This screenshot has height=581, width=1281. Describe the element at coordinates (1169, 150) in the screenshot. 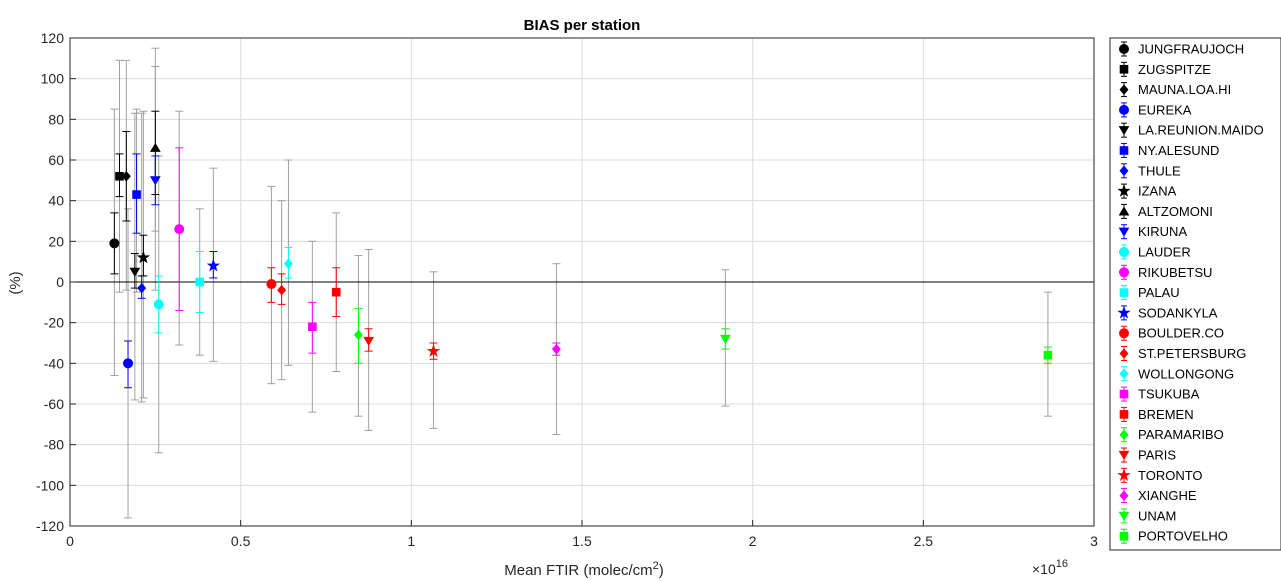

I see `legend-item-ny-alesund: NY.ALESUND` at that location.